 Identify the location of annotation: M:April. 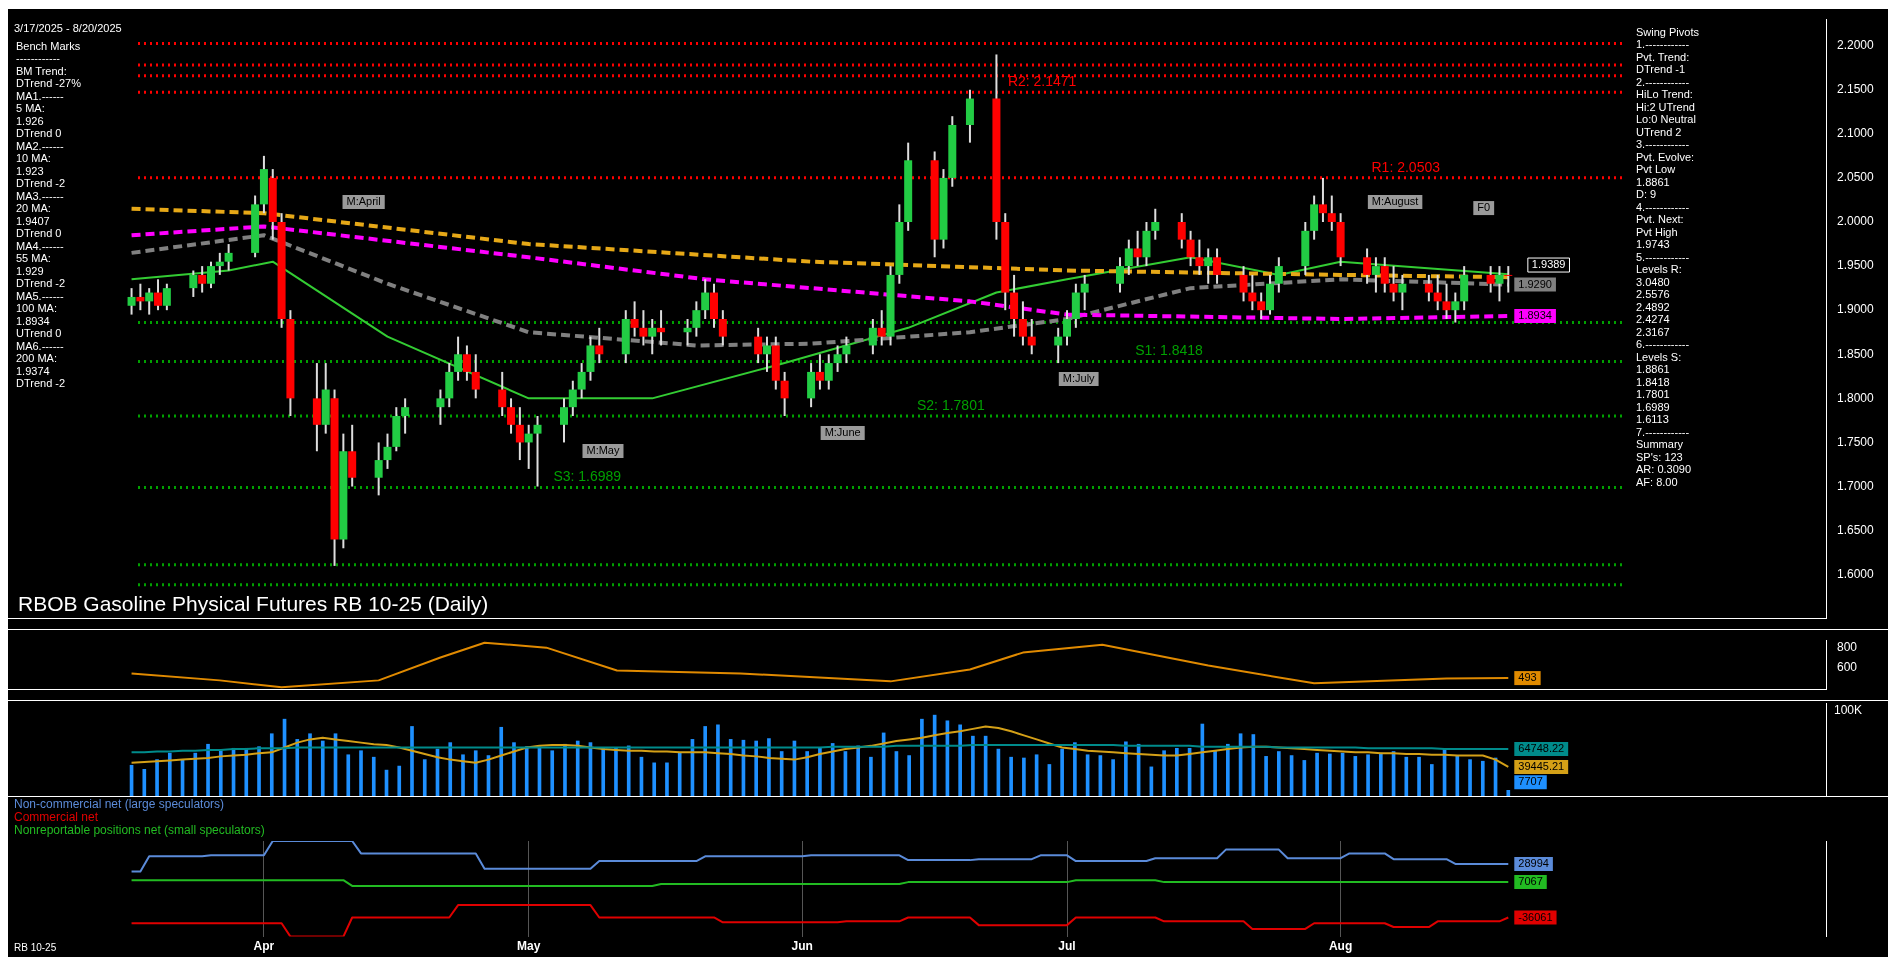
(363, 201).